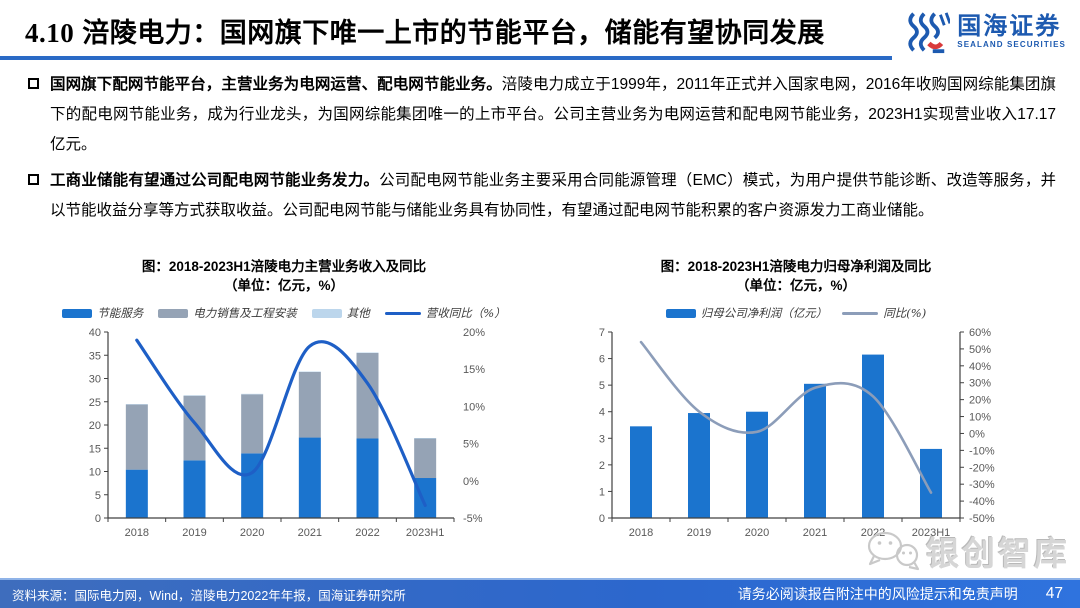 This screenshot has width=1080, height=608. I want to click on svg-text: 6, so click(602, 359).